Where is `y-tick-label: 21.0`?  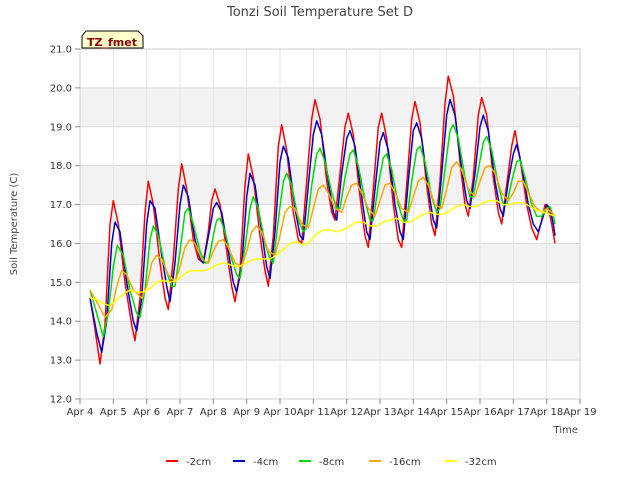 y-tick-label: 21.0 is located at coordinates (61, 50).